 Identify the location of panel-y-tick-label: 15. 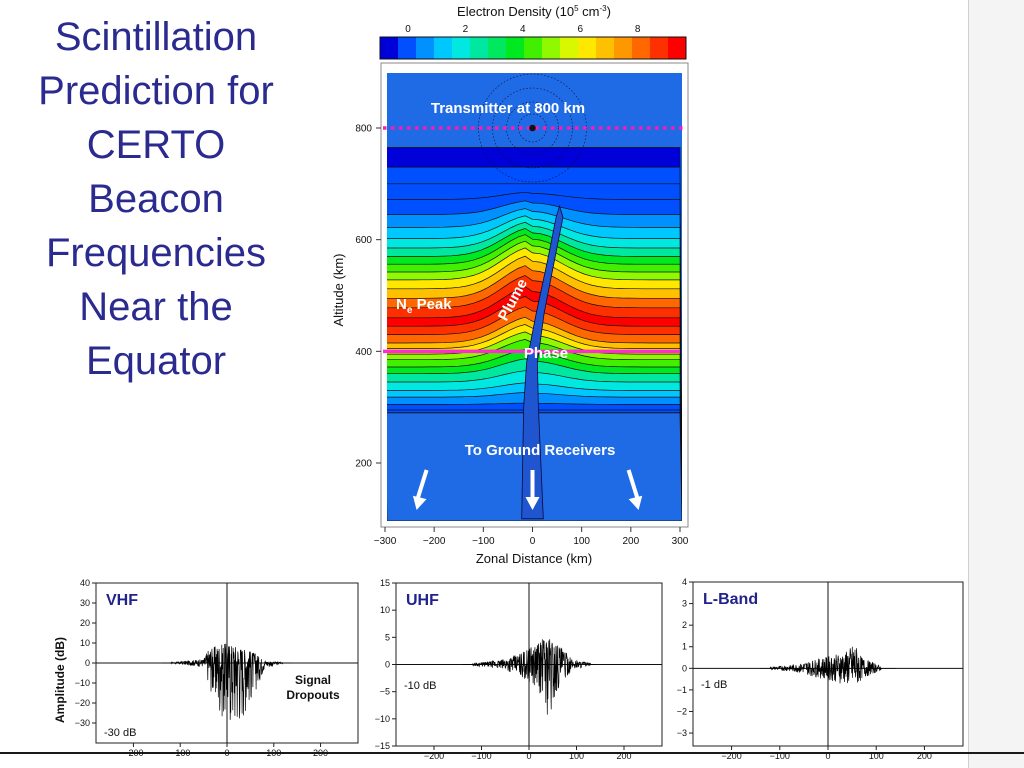
(385, 583).